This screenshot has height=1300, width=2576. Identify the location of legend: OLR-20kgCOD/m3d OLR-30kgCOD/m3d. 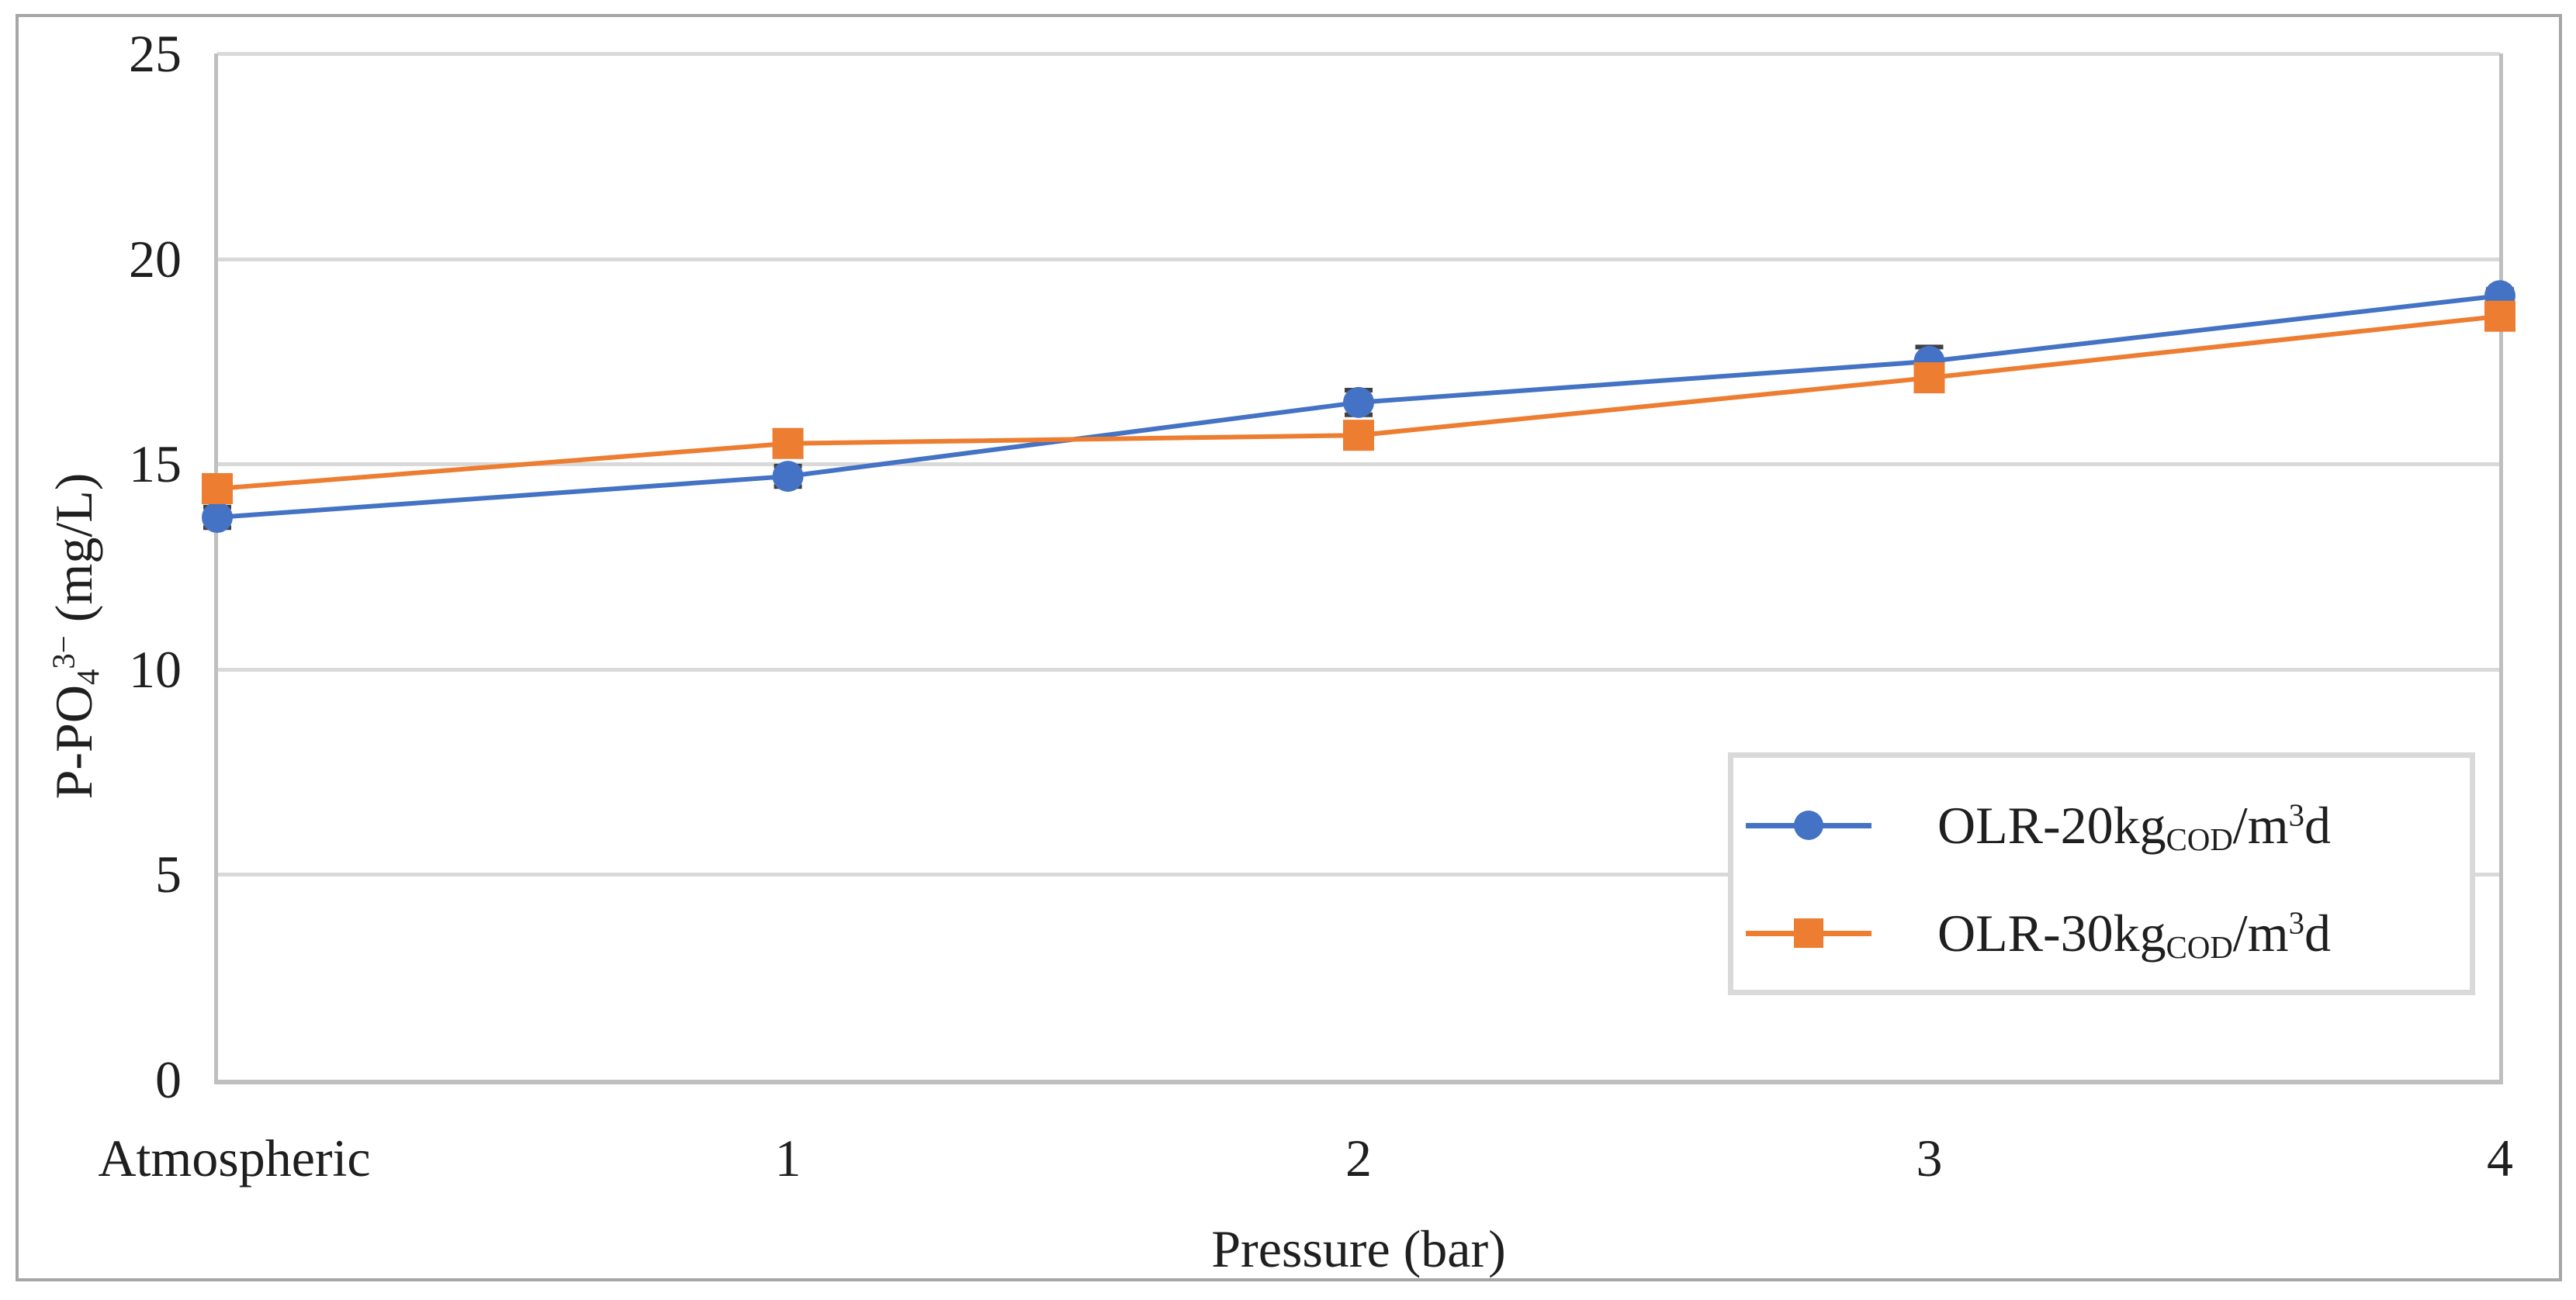
(2101, 873).